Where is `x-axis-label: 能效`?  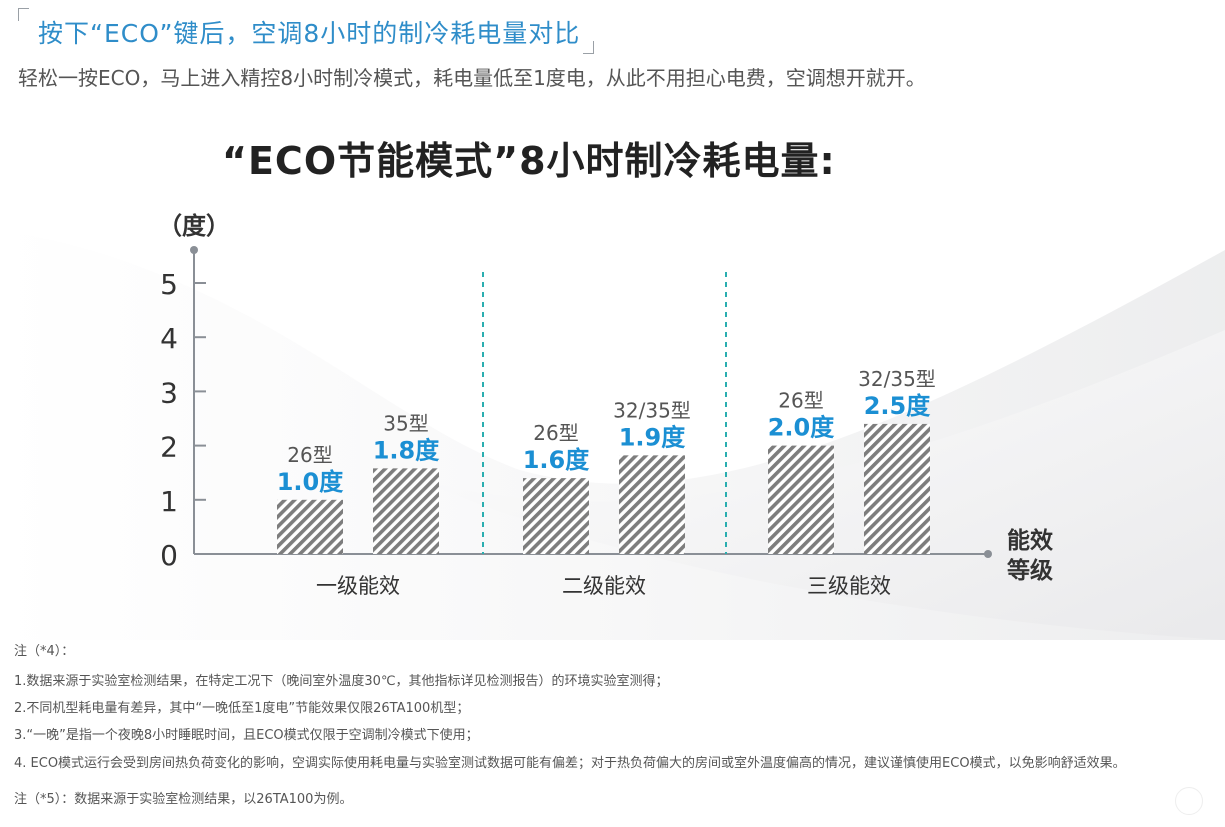 x-axis-label: 能效 is located at coordinates (1030, 540).